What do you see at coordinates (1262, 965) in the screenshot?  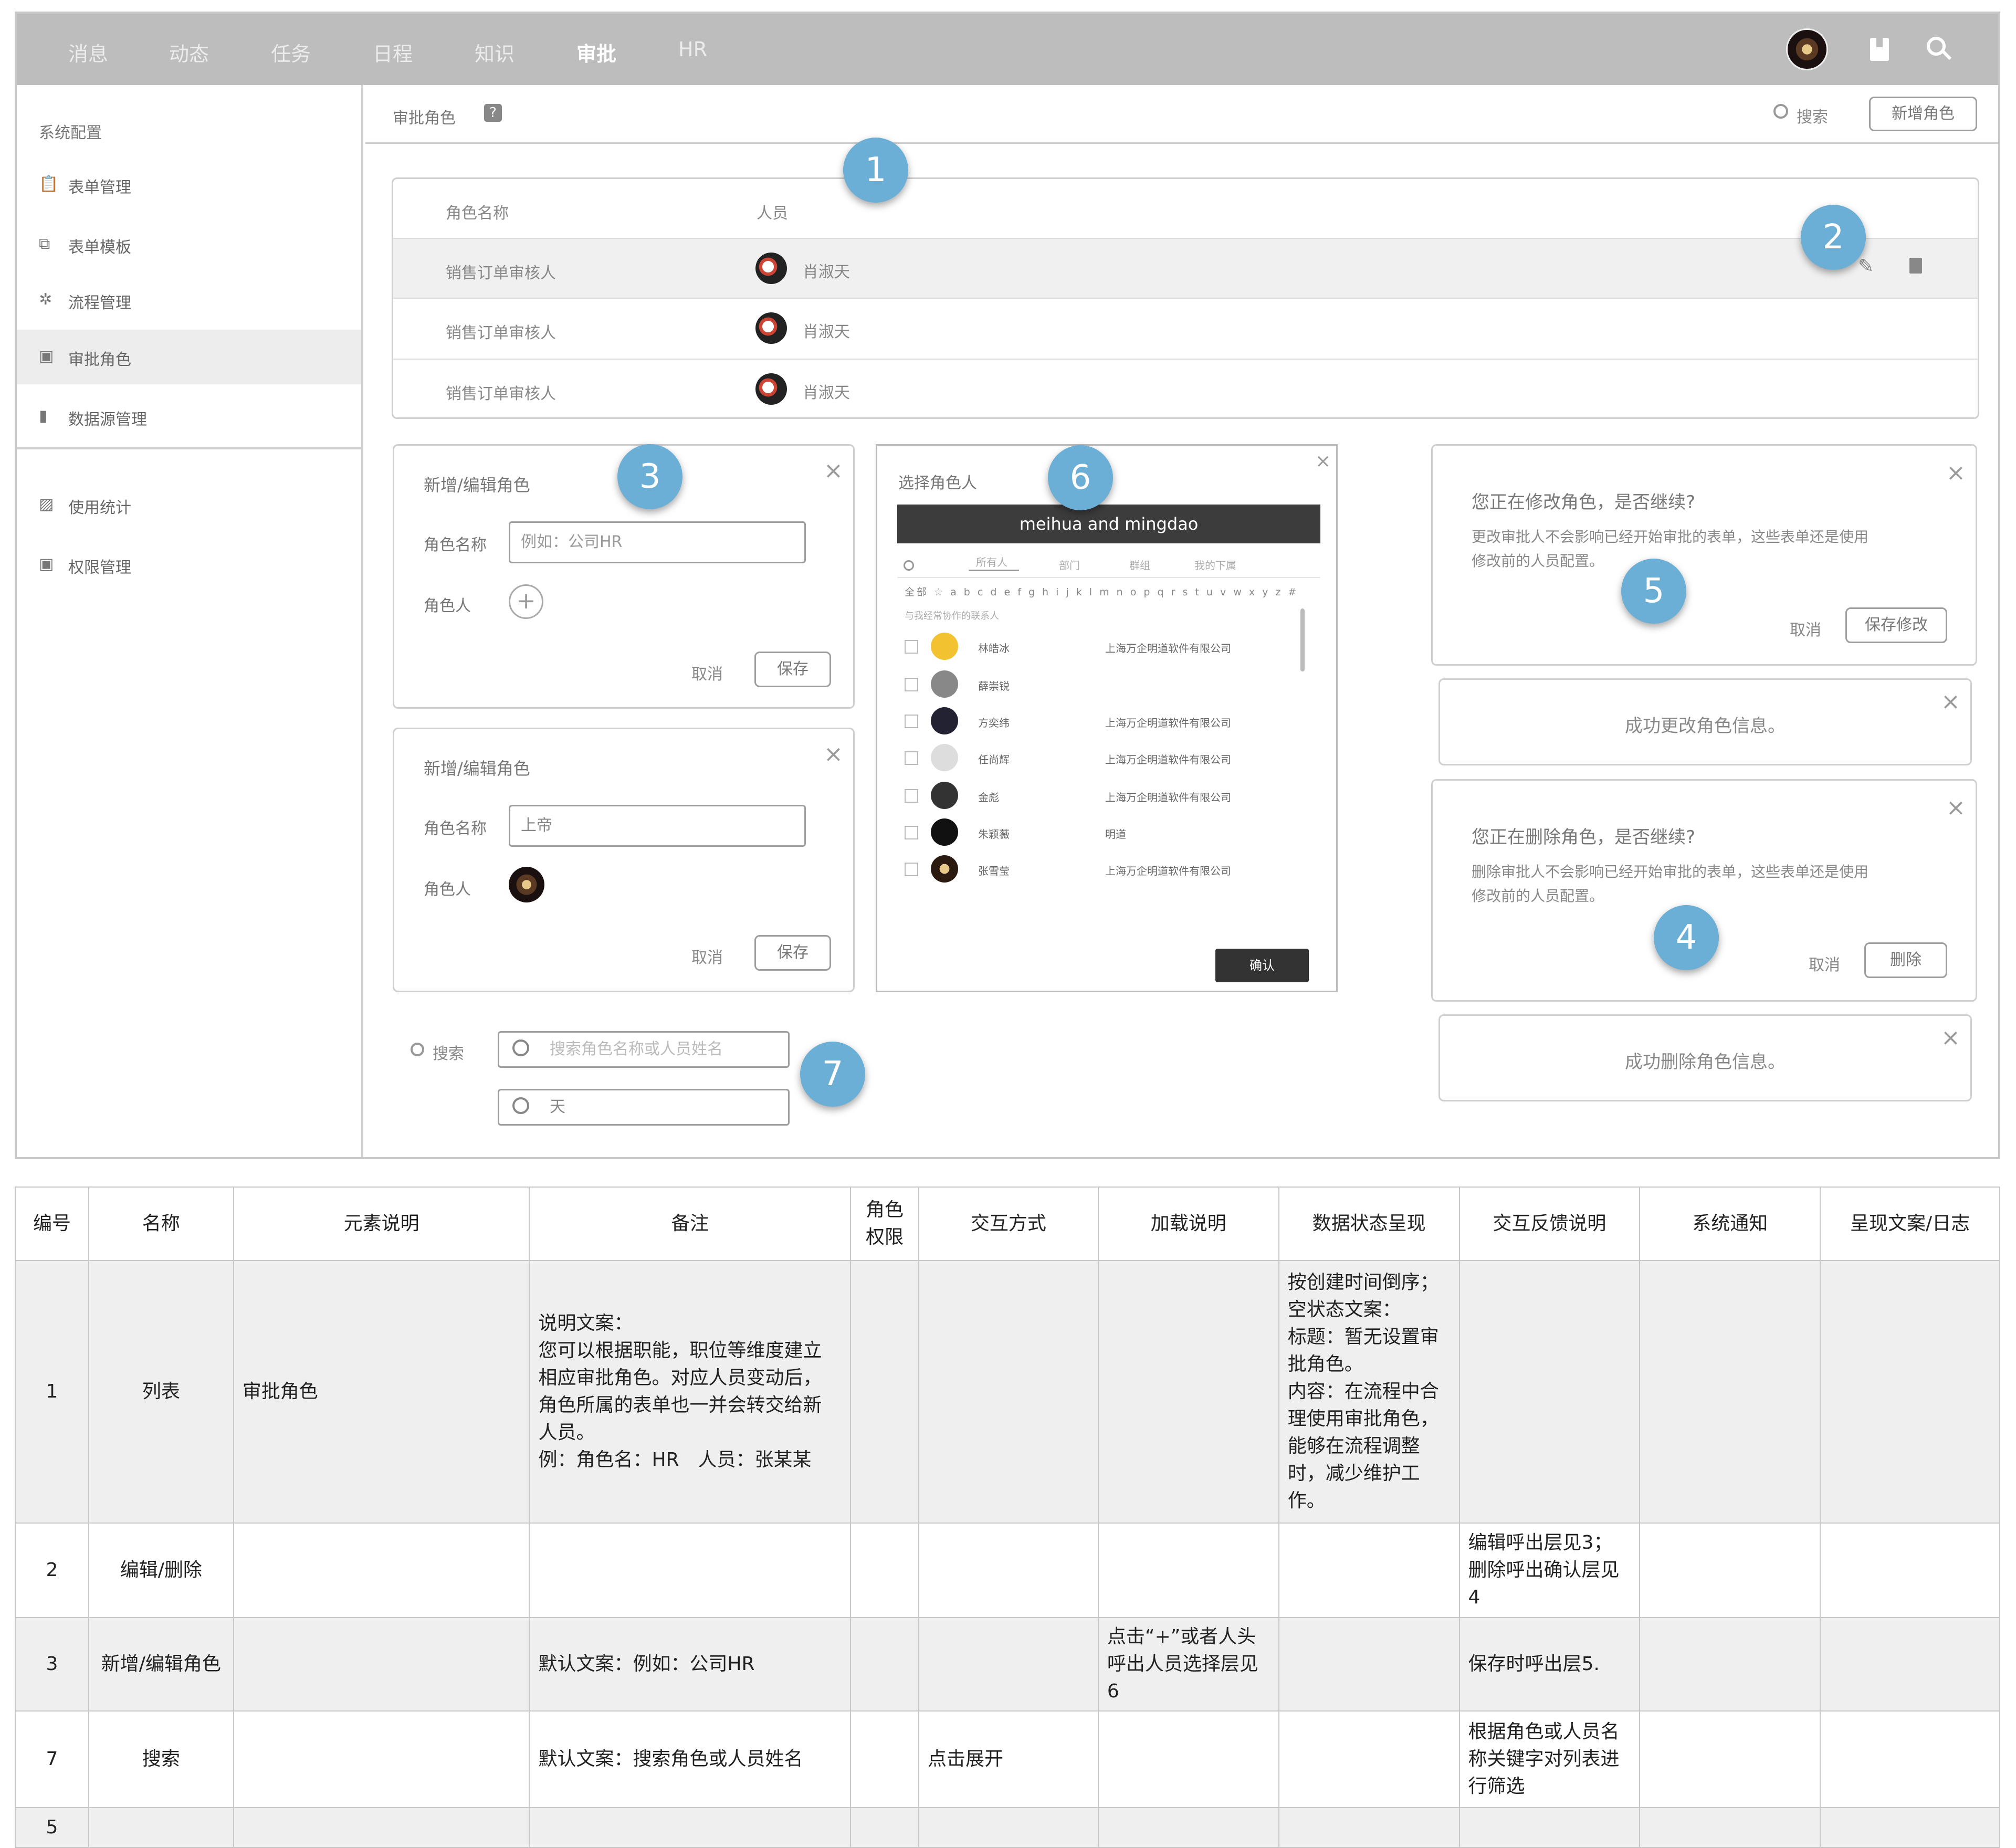 I see `confirm-button: 确认` at bounding box center [1262, 965].